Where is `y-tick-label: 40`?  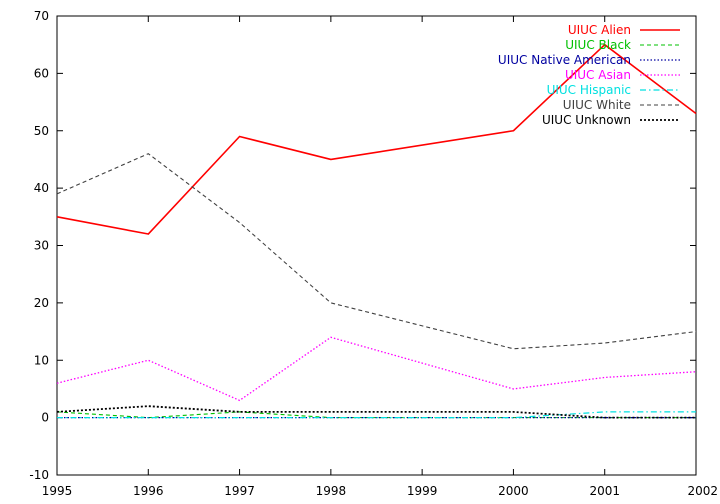 y-tick-label: 40 is located at coordinates (41, 188).